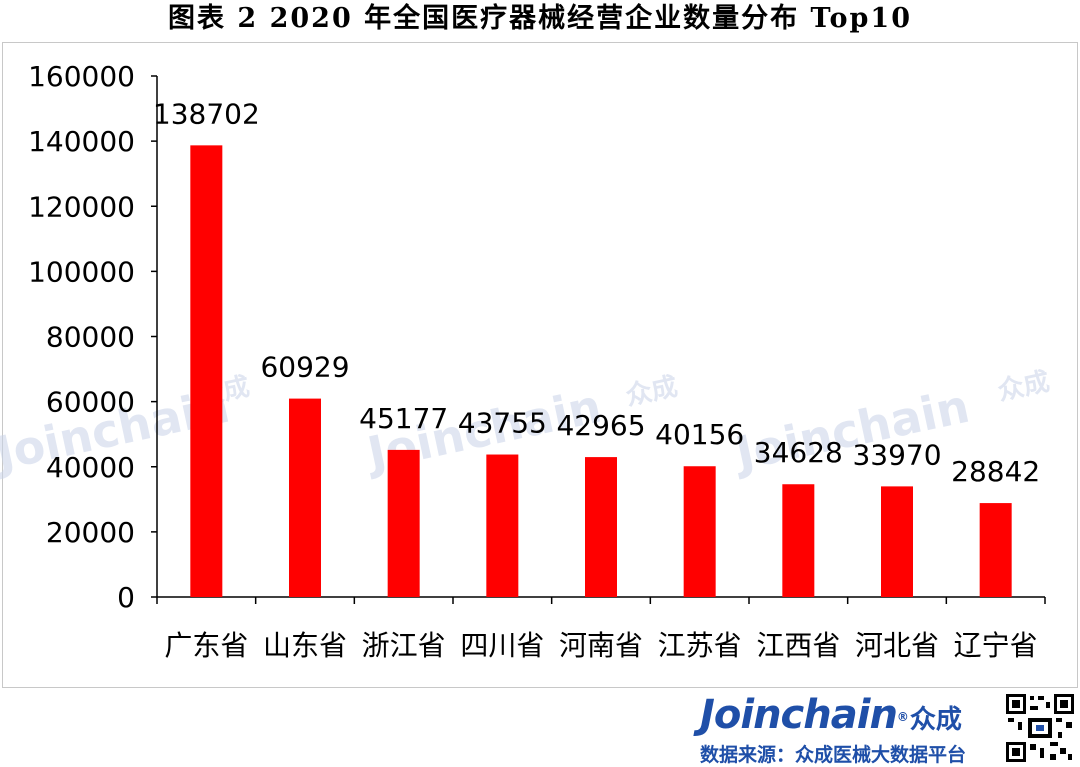  I want to click on data-label: 42965, so click(600, 425).